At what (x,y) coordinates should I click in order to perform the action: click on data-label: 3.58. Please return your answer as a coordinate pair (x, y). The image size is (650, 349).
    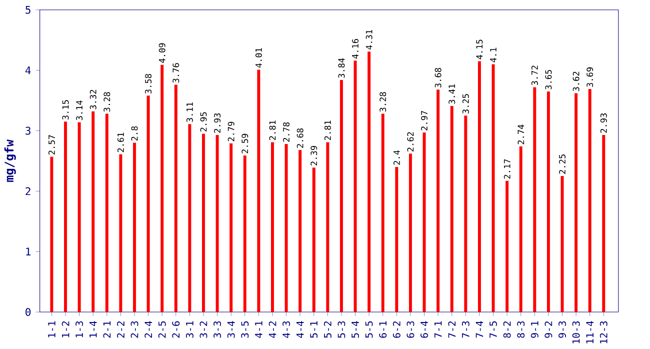
    Looking at the image, I should click on (148, 84).